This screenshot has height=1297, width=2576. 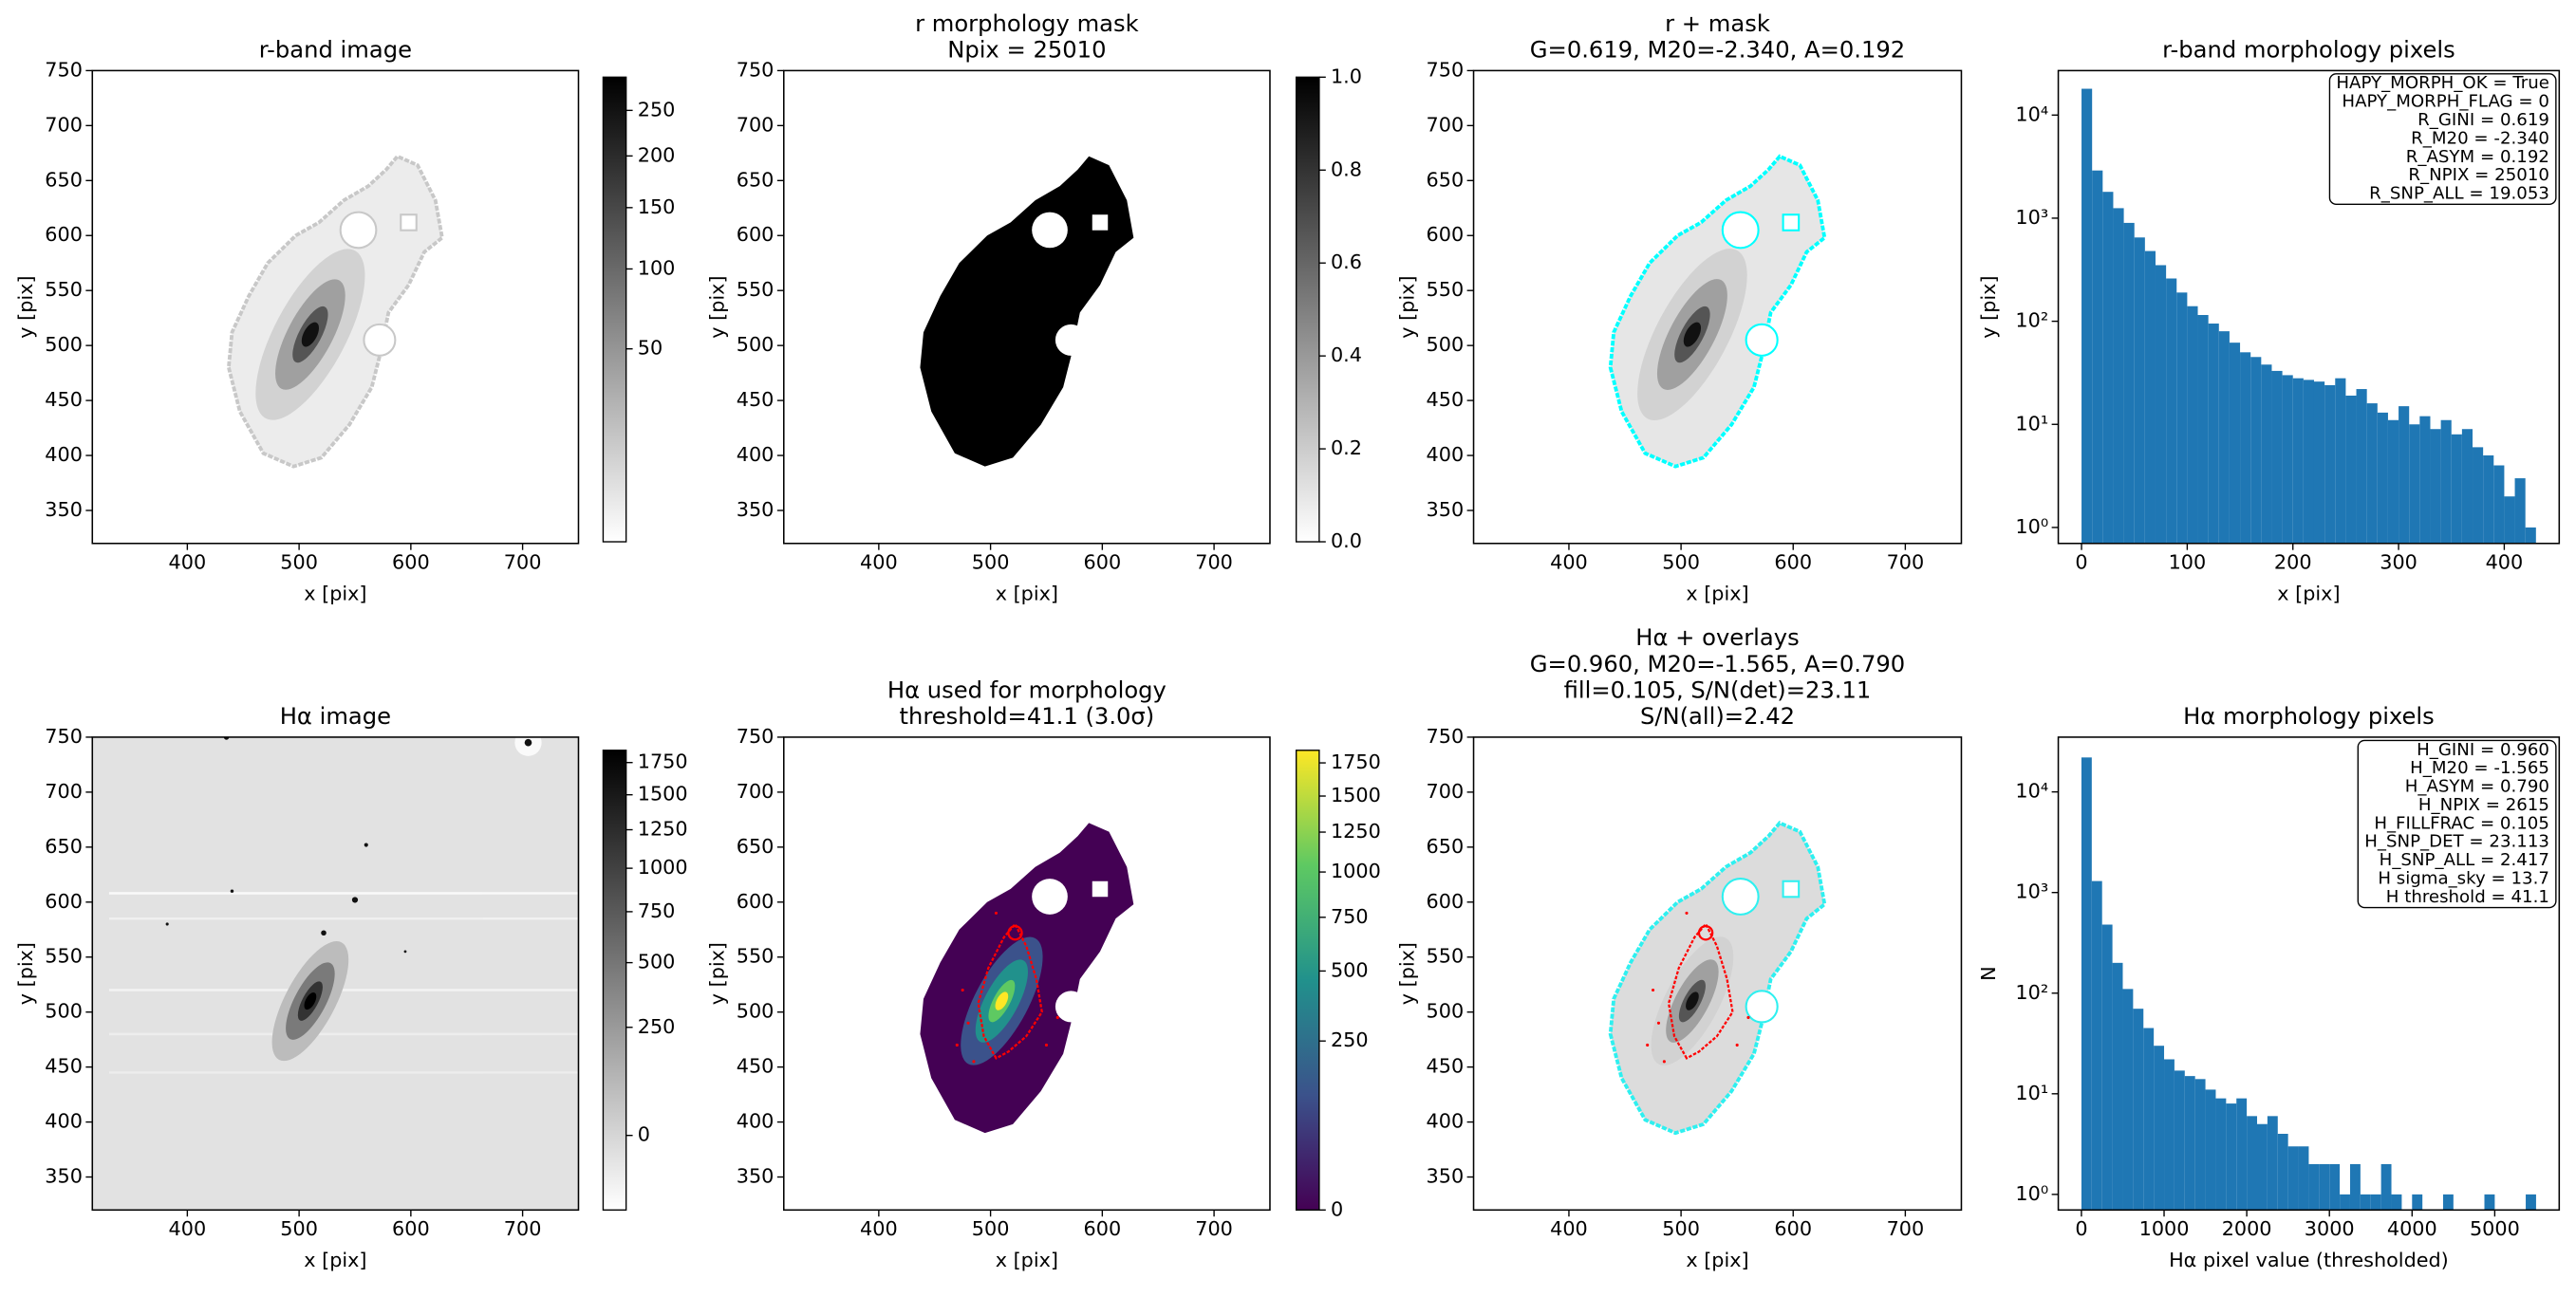 I want to click on y-tick-label: 10², so click(x=2032, y=320).